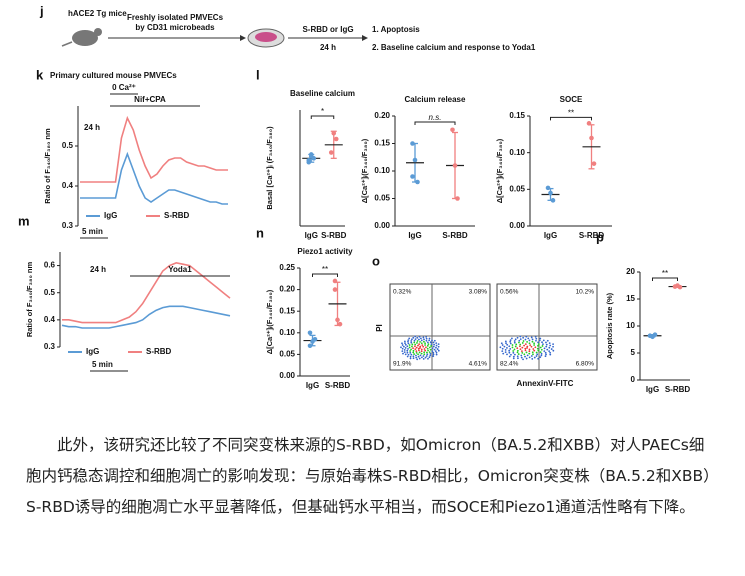 This screenshot has height=576, width=745. Describe the element at coordinates (175, 27) in the screenshot. I see `isolation-label: by CD31 microbeads` at that location.